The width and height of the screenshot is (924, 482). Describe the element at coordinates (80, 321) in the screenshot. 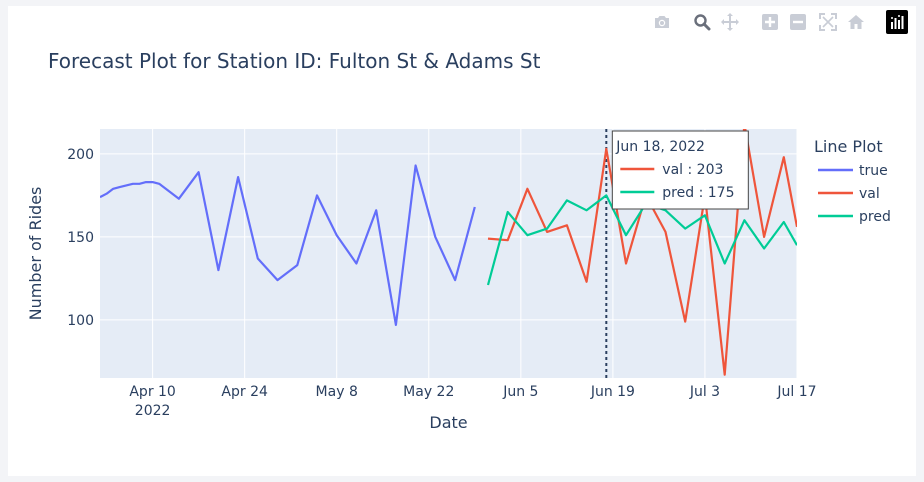

I see `y-tick-label: 100` at that location.